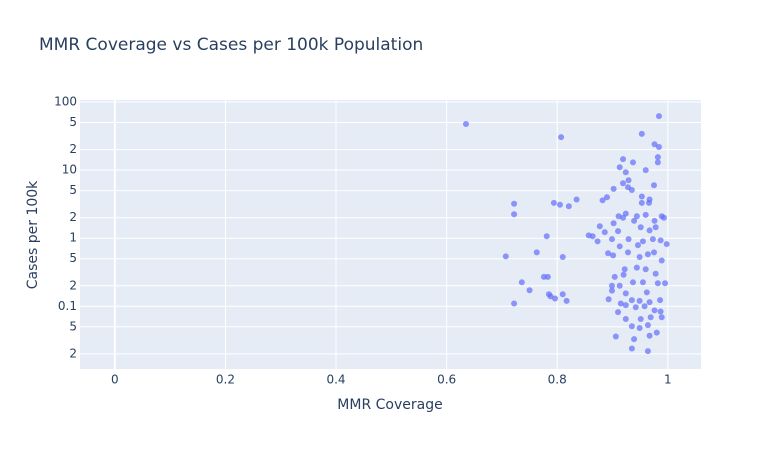  I want to click on x-tick-label: 0.6, so click(446, 380).